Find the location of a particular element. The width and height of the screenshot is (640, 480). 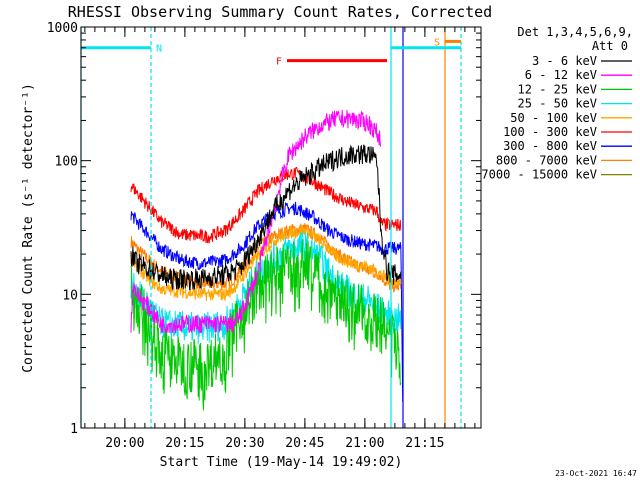

timestamp: 23-Oct-2021 16:47 is located at coordinates (596, 473).